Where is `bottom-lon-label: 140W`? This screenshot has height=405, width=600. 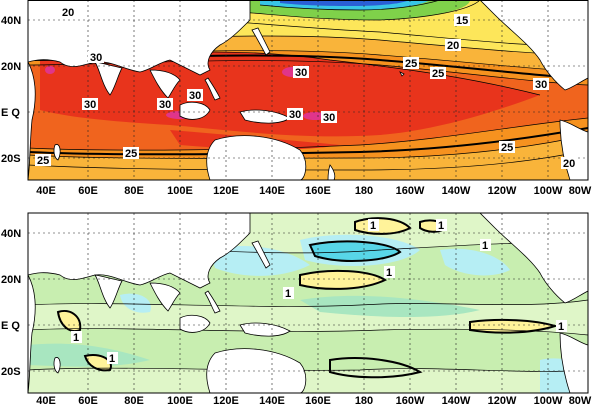 bottom-lon-label: 140W is located at coordinates (456, 400).